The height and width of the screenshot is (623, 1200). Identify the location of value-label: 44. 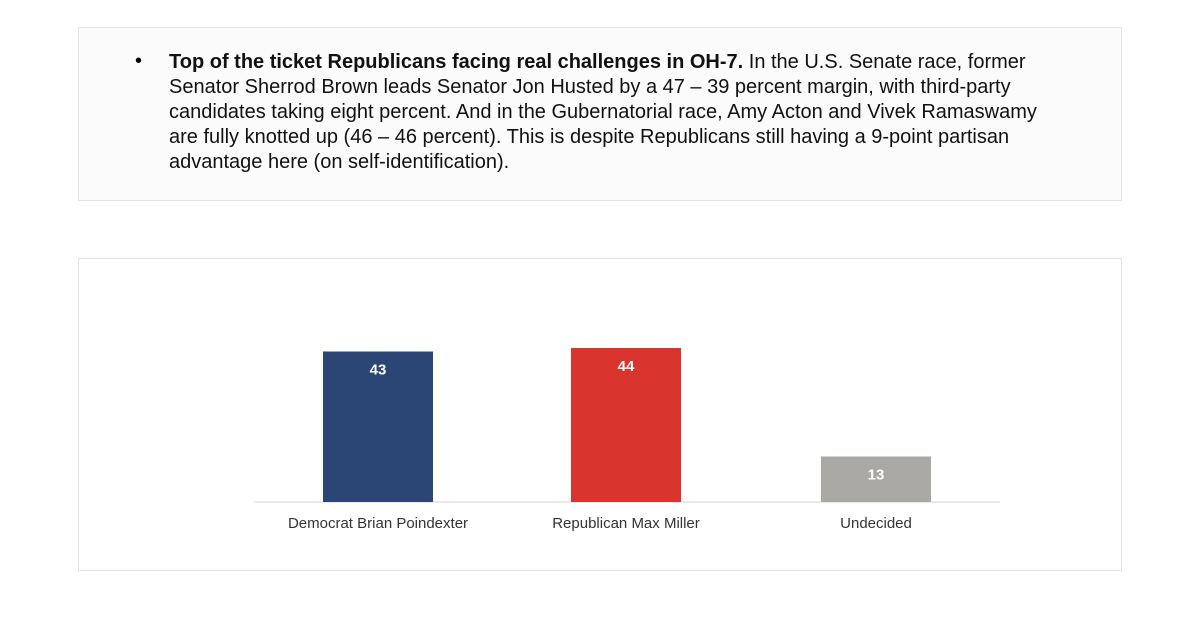
(626, 366).